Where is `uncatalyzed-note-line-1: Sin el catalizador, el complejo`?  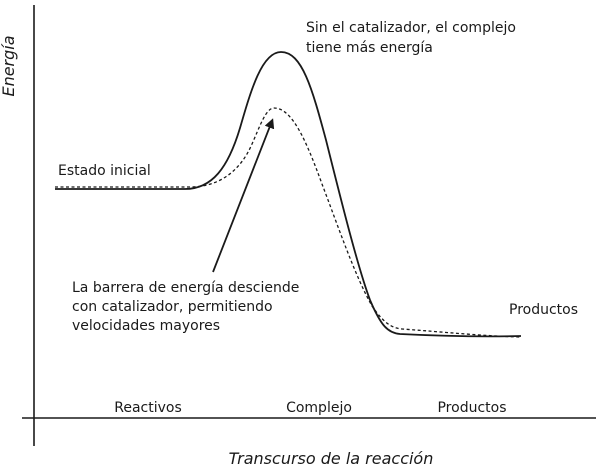
uncatalyzed-note-line-1: Sin el catalizador, el complejo is located at coordinates (411, 28).